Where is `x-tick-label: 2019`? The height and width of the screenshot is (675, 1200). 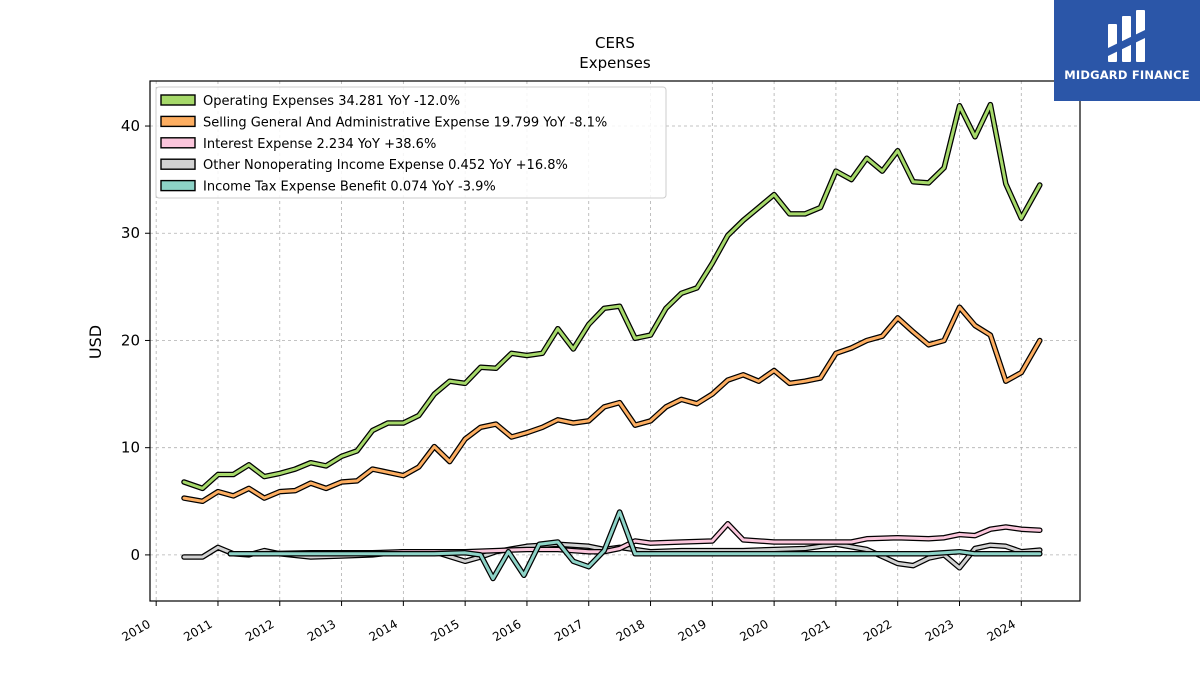
x-tick-label: 2019 is located at coordinates (692, 630).